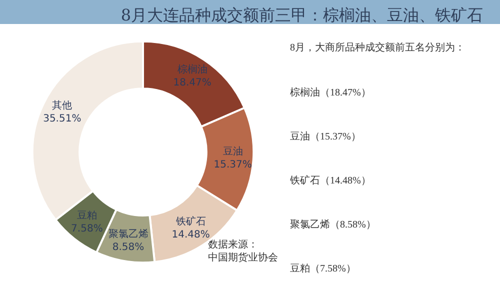 This screenshot has height=295, width=500. Describe the element at coordinates (243, 258) in the screenshot. I see `text: 中国期货业协会` at that location.